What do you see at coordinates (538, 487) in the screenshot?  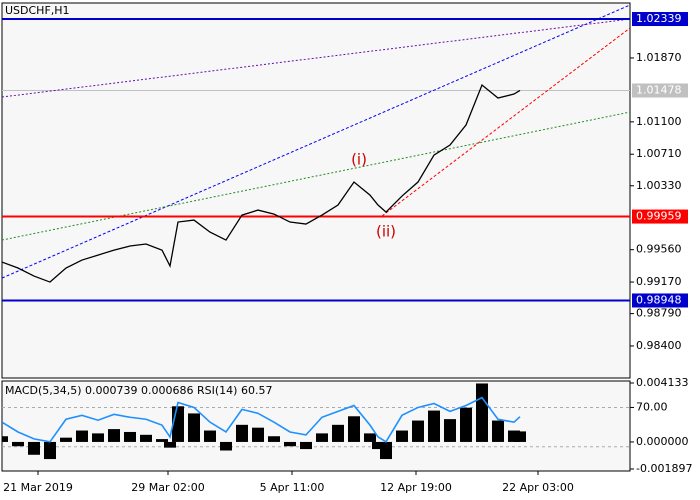 I see `x-tick-label: 22 Apr 03:00` at bounding box center [538, 487].